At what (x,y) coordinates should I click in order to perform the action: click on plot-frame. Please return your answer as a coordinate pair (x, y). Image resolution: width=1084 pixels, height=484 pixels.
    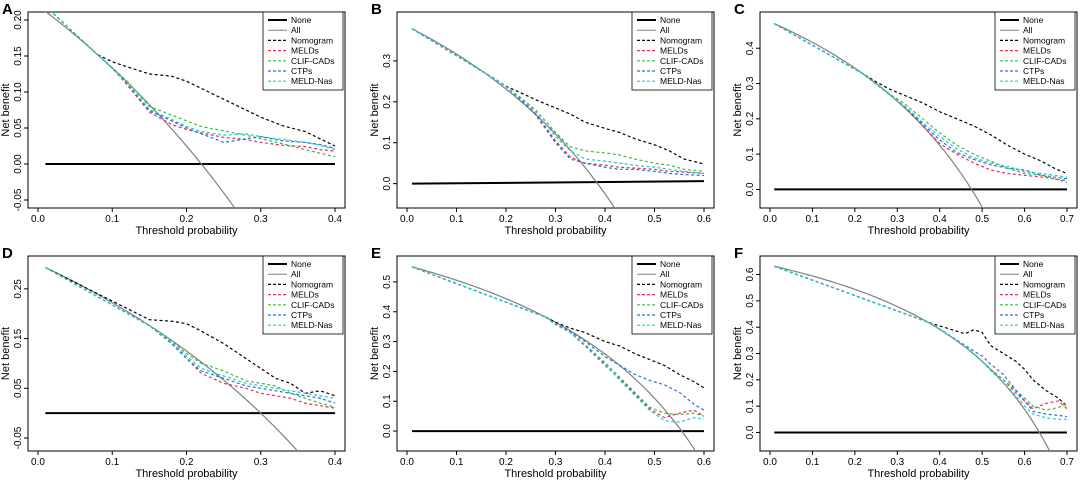
    Looking at the image, I should click on (918, 110).